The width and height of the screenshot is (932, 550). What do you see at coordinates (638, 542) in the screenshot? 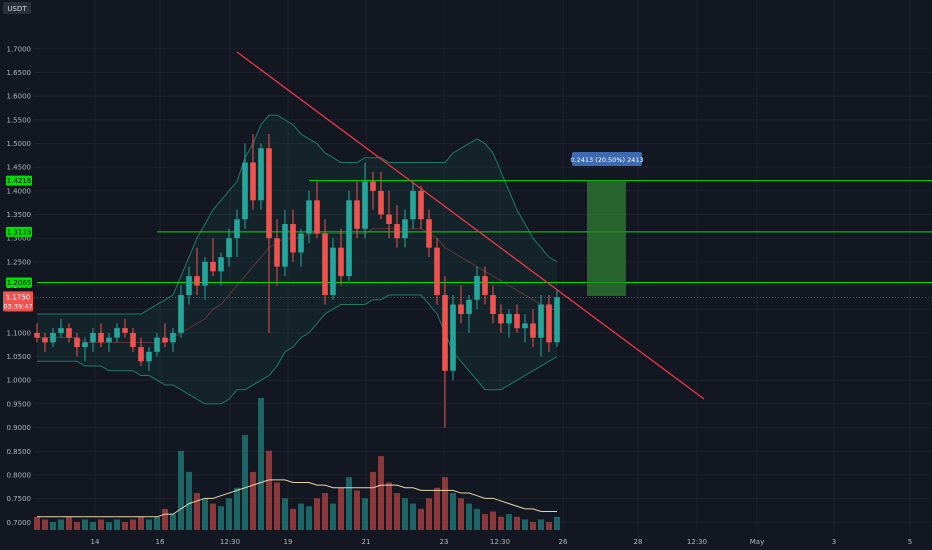
I see `time-tick-label: 28` at bounding box center [638, 542].